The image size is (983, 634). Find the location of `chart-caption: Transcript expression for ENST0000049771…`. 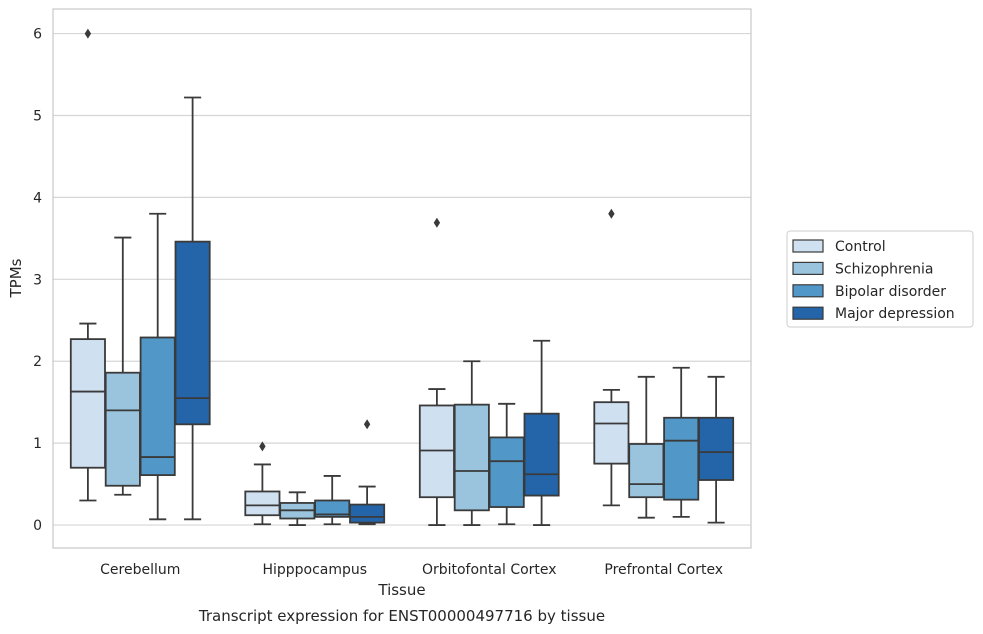

chart-caption: Transcript expression for ENST0000049771… is located at coordinates (401, 616).